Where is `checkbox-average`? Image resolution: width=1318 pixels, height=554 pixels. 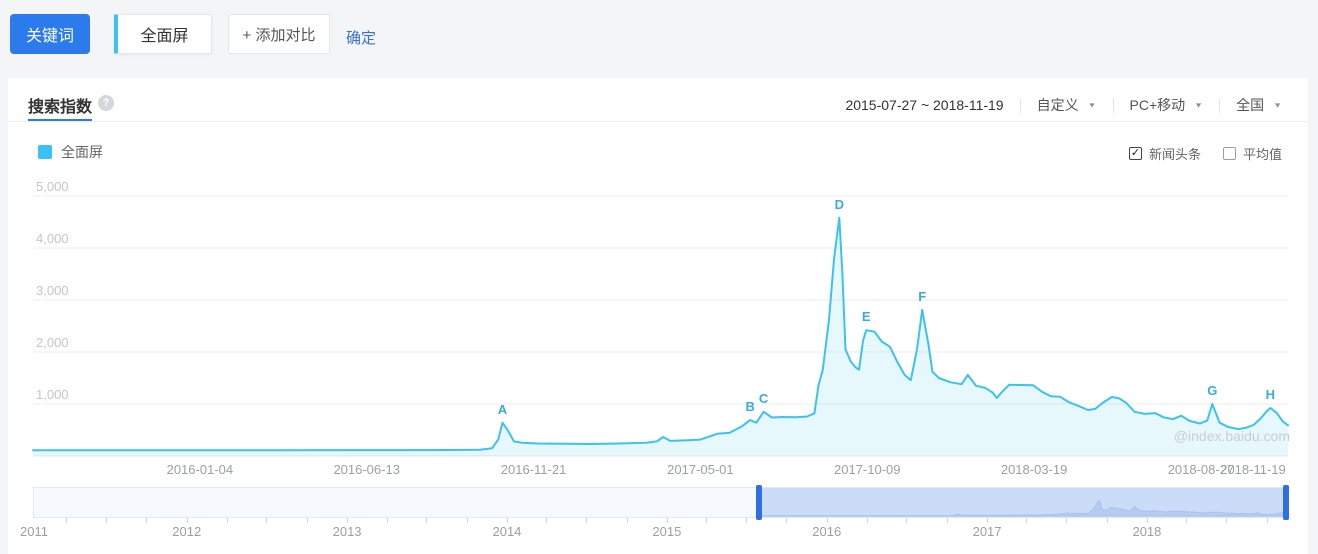 checkbox-average is located at coordinates (1229, 153).